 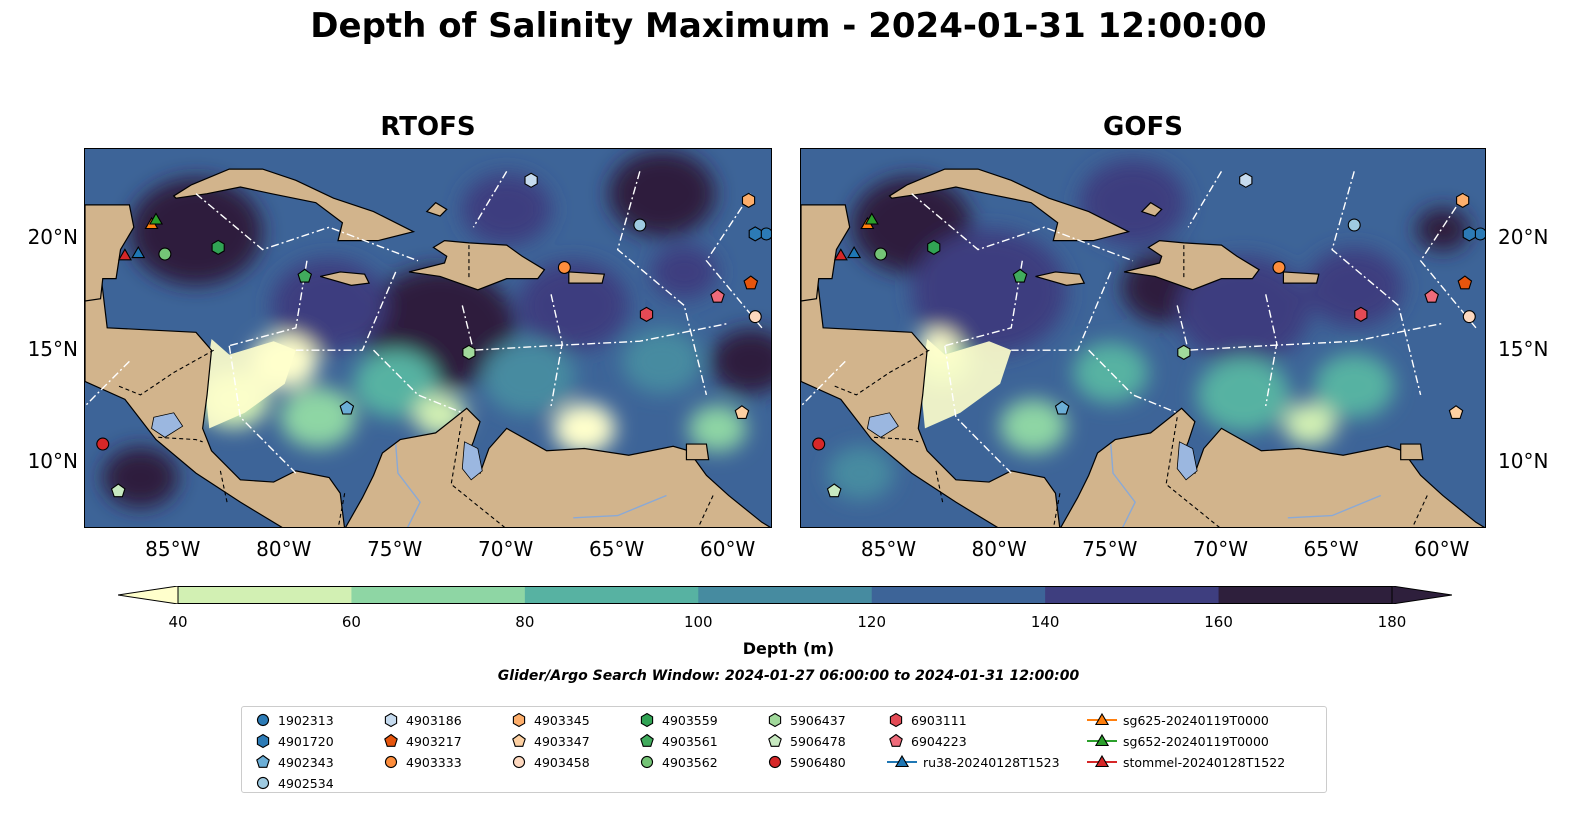 What do you see at coordinates (434, 762) in the screenshot?
I see `legend-item-label: 4903333` at bounding box center [434, 762].